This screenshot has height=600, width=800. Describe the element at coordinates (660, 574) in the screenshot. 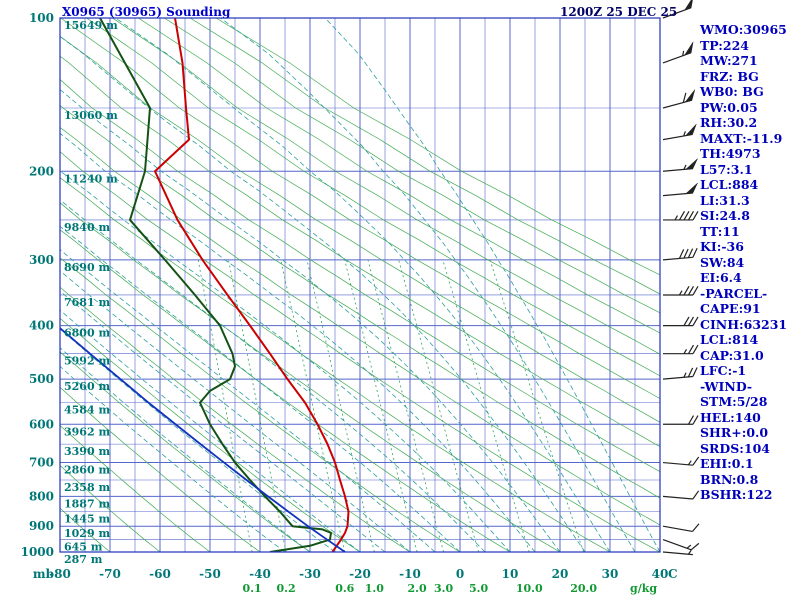

I see `temp-tick-label: 40` at that location.